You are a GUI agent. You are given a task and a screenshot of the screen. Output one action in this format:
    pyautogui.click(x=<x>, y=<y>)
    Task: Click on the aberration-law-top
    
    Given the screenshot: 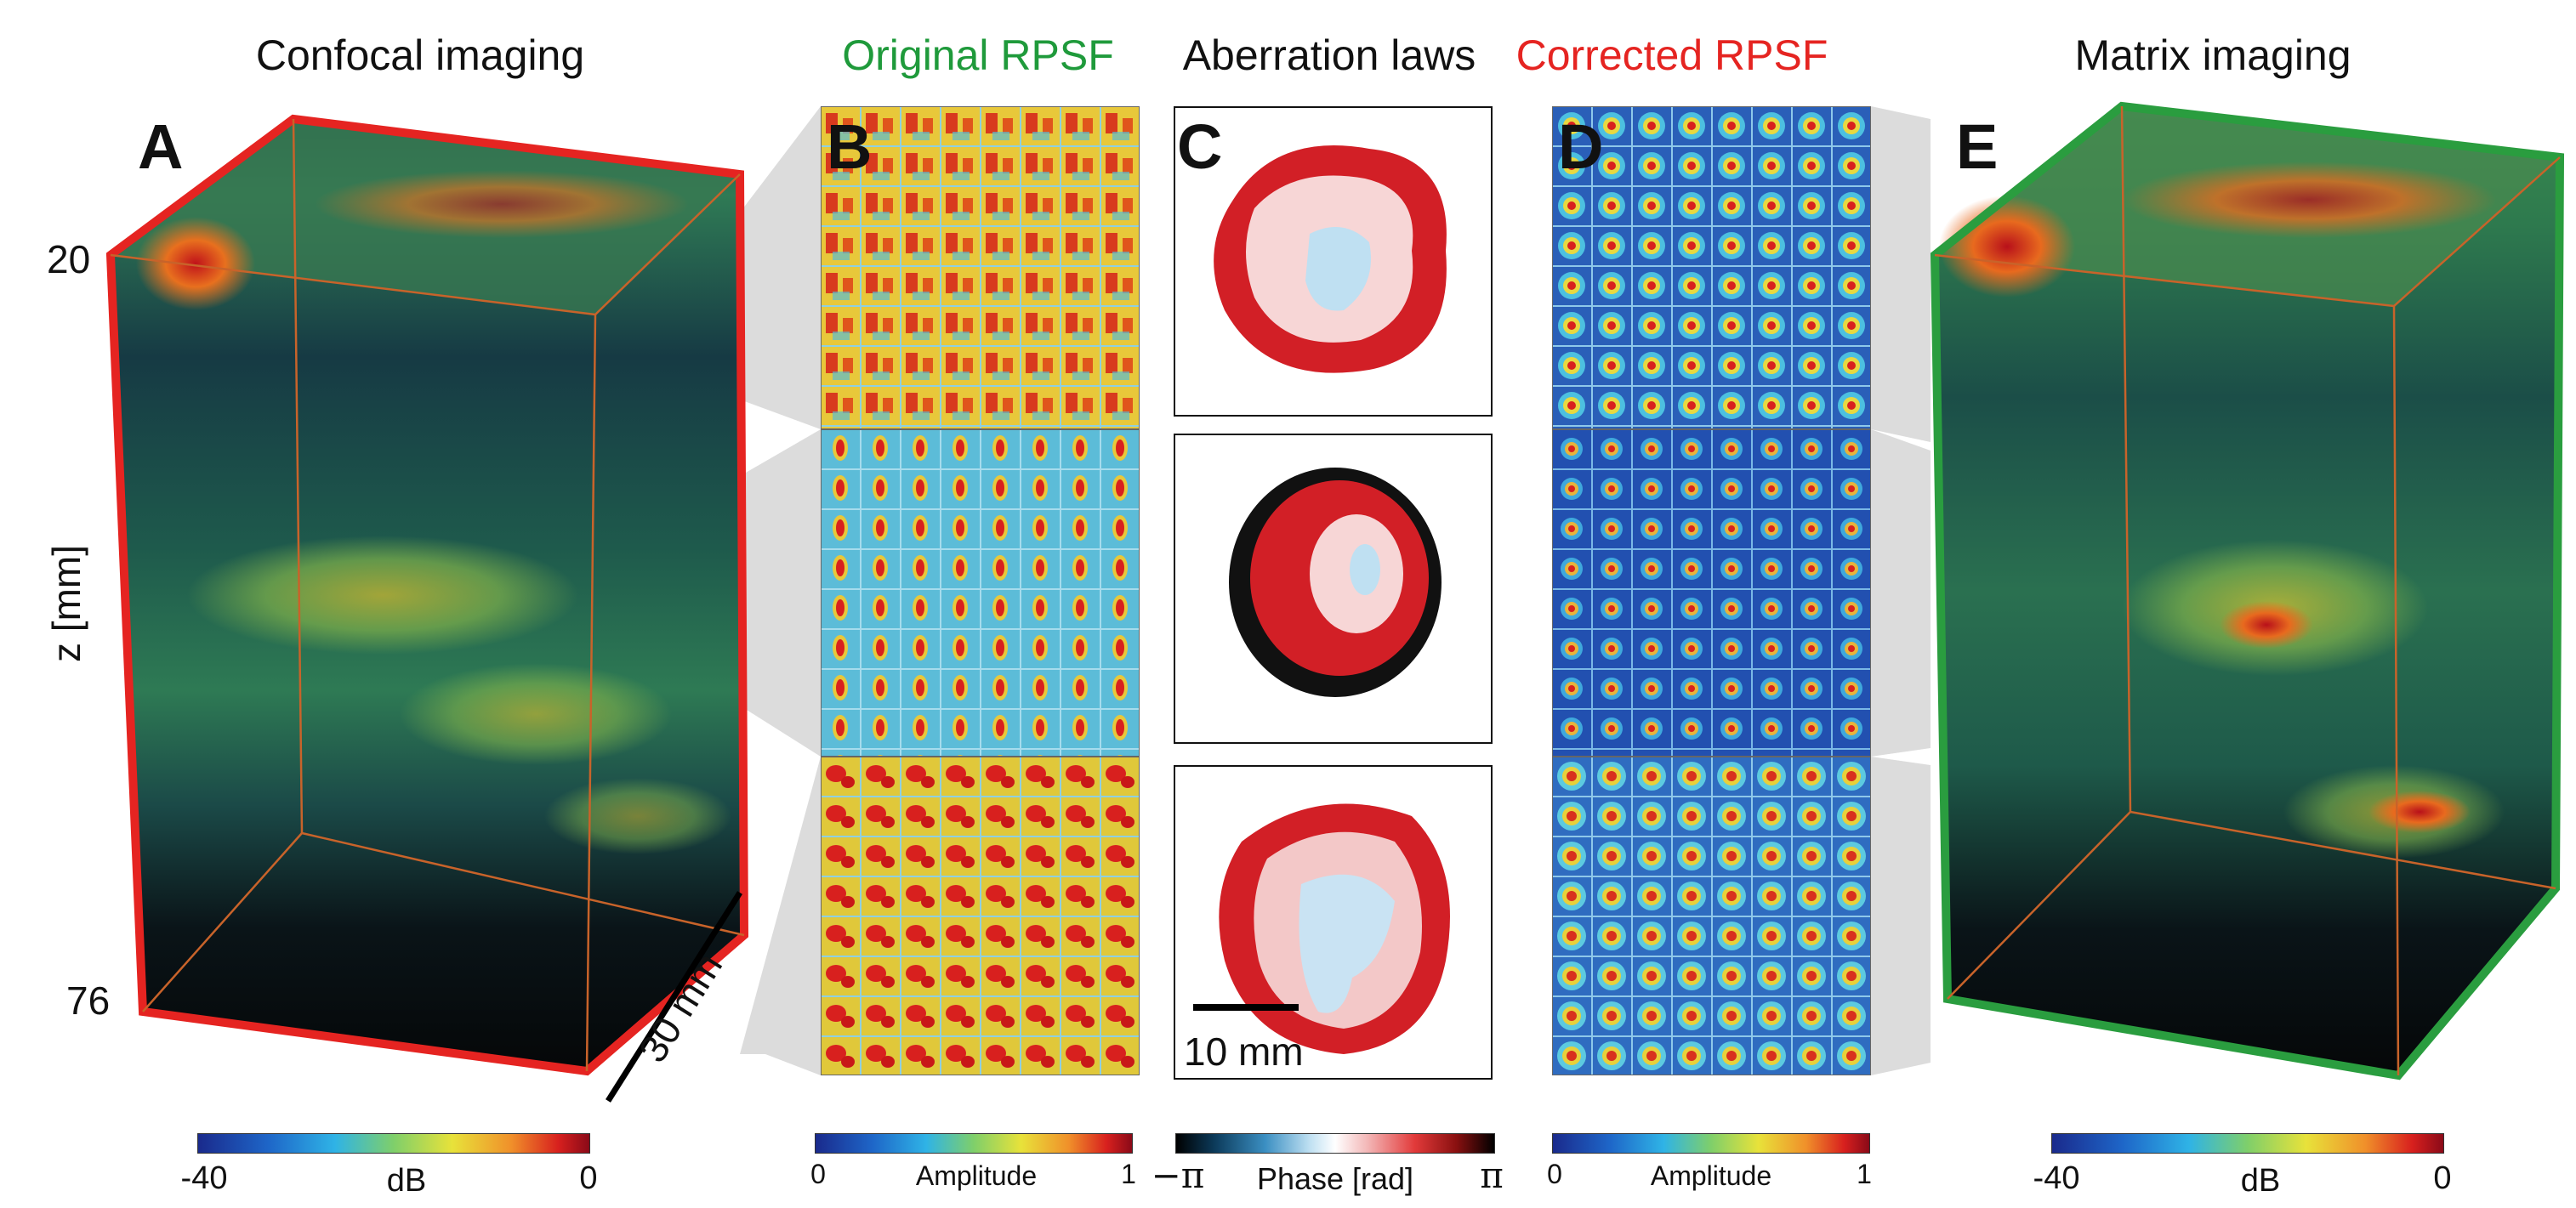 What is the action you would take?
    pyautogui.click(x=1333, y=262)
    